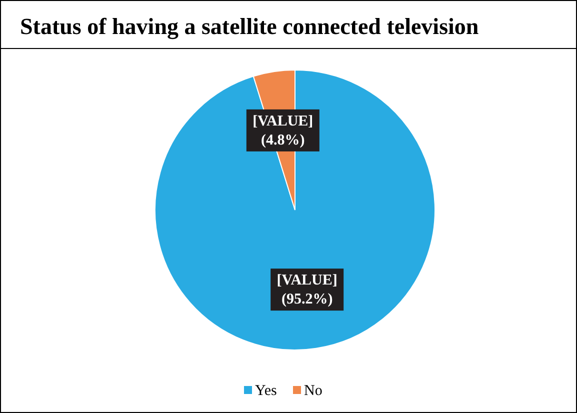 This screenshot has width=577, height=413. Describe the element at coordinates (266, 391) in the screenshot. I see `legend-label: Yes` at that location.